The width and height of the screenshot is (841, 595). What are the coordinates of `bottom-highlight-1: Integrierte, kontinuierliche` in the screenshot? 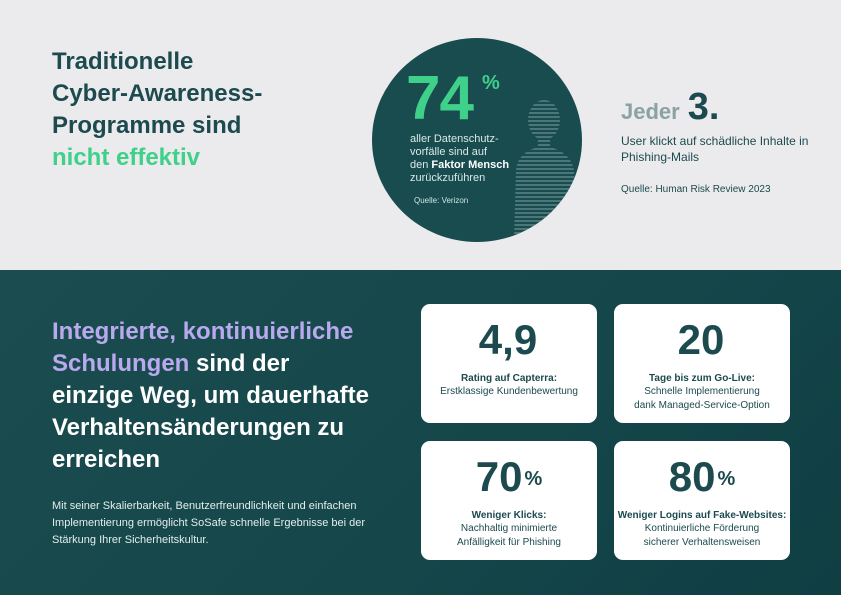 It's located at (203, 331).